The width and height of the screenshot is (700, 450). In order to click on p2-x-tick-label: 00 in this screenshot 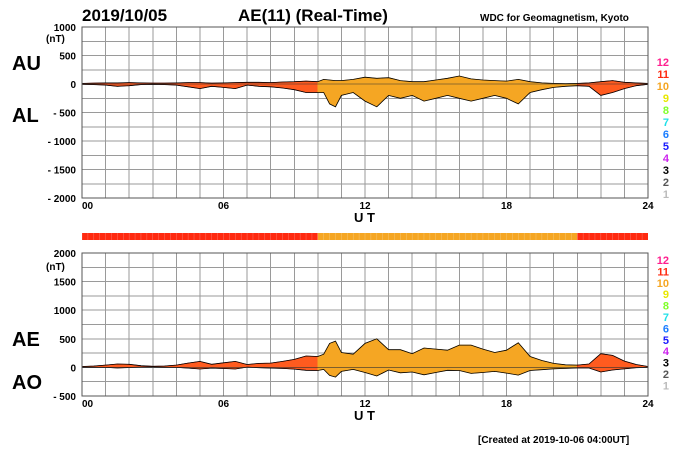, I will do `click(88, 404)`.